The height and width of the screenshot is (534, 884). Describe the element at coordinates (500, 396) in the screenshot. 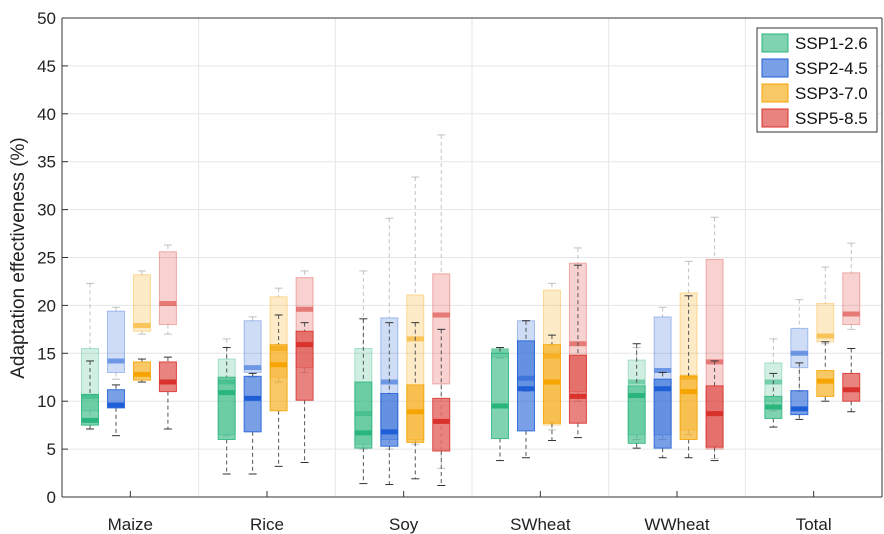

I see `swheat-ssp126-box` at that location.